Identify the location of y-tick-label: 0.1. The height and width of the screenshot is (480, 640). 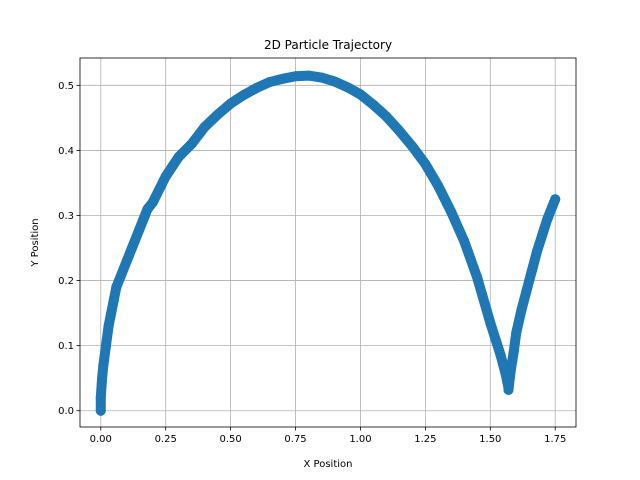
(66, 346).